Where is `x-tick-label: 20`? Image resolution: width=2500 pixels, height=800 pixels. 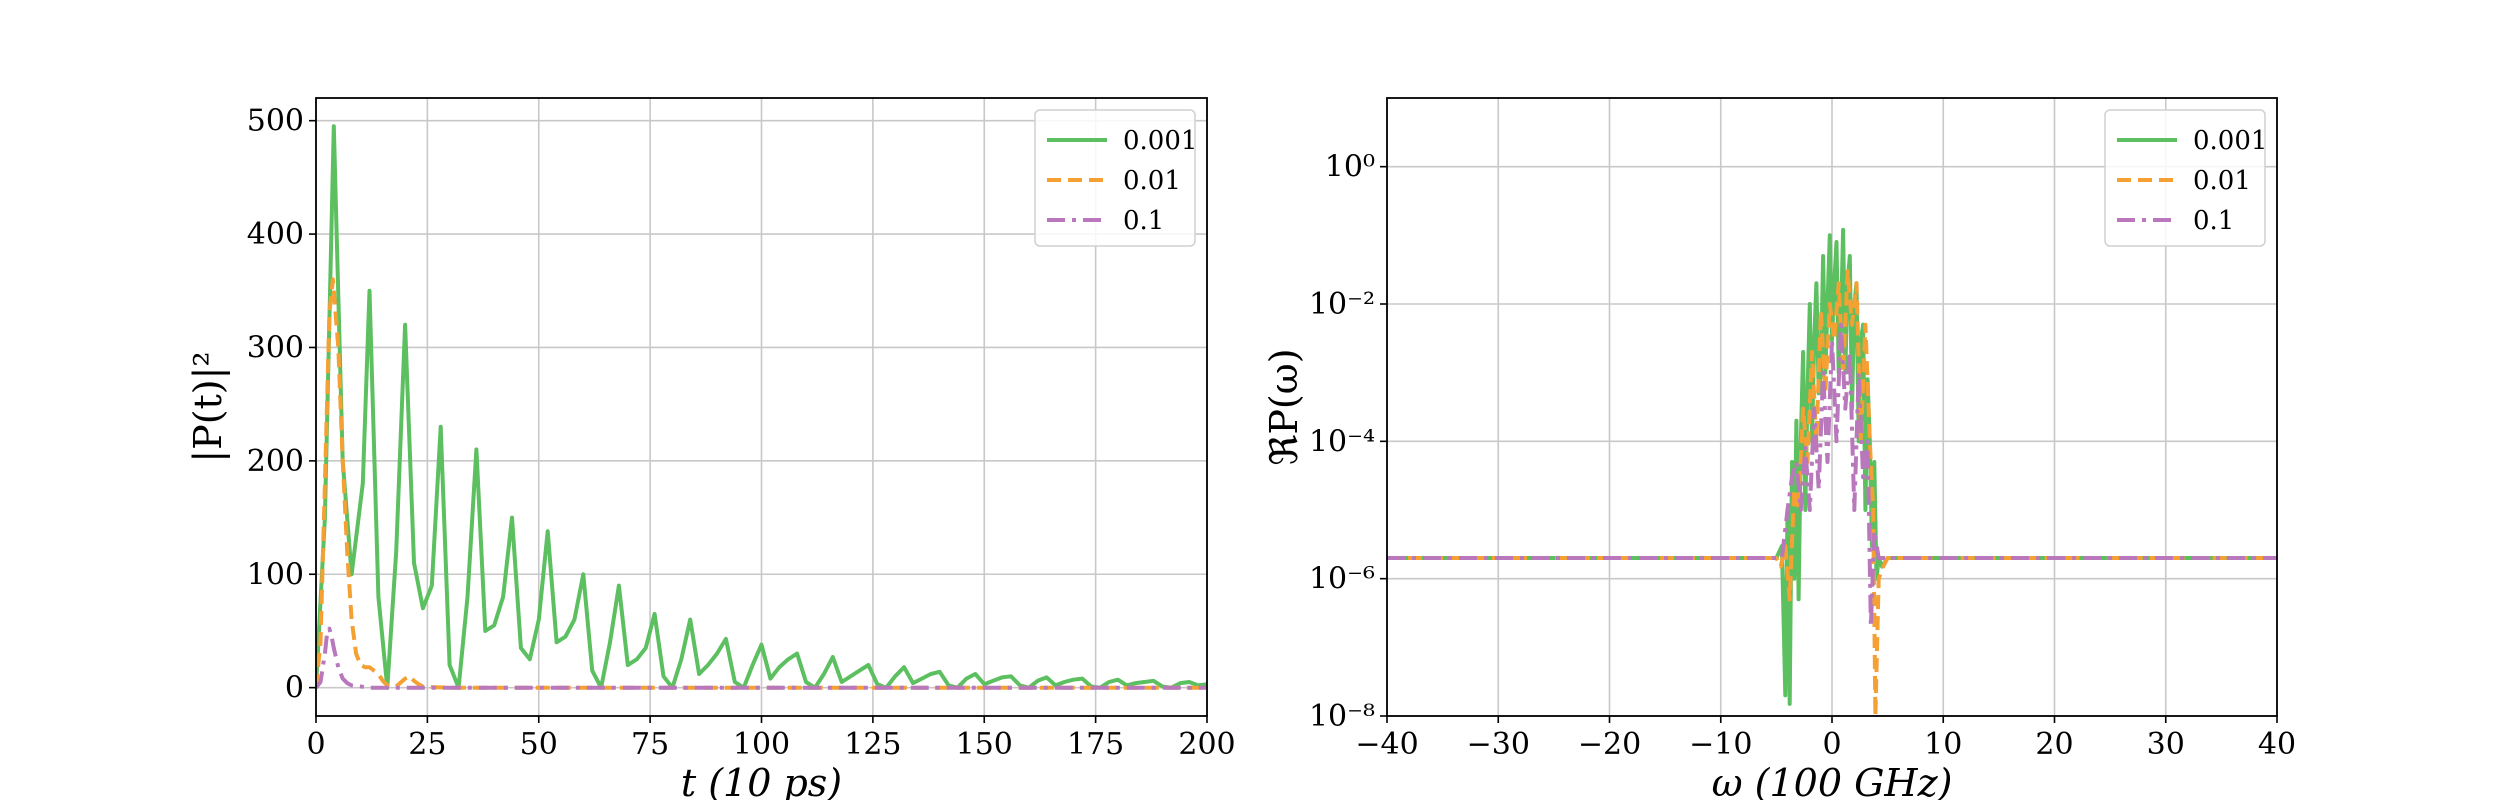 x-tick-label: 20 is located at coordinates (2054, 744).